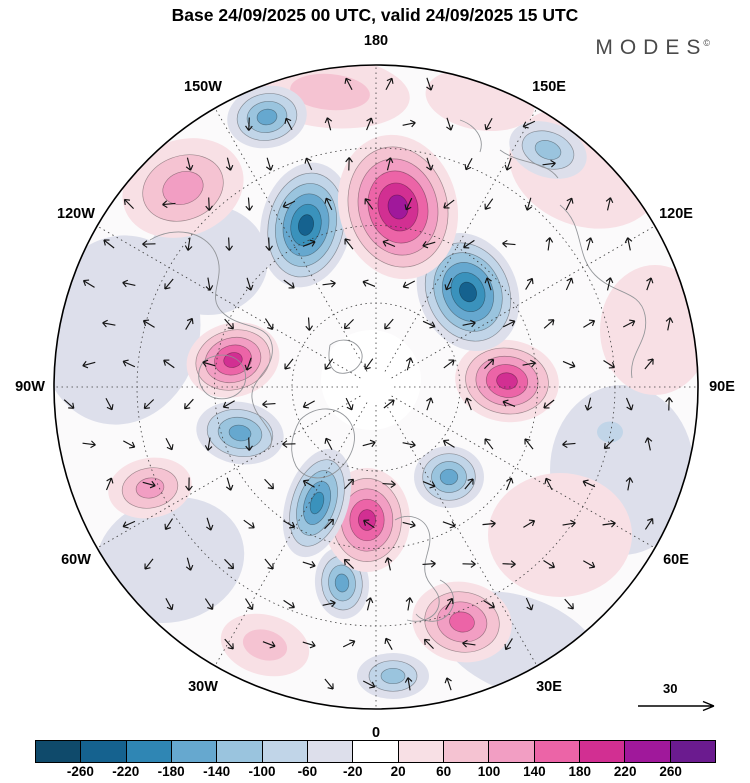 Image resolution: width=750 pixels, height=783 pixels. What do you see at coordinates (652, 48) in the screenshot?
I see `modes-logo: MODES©` at bounding box center [652, 48].